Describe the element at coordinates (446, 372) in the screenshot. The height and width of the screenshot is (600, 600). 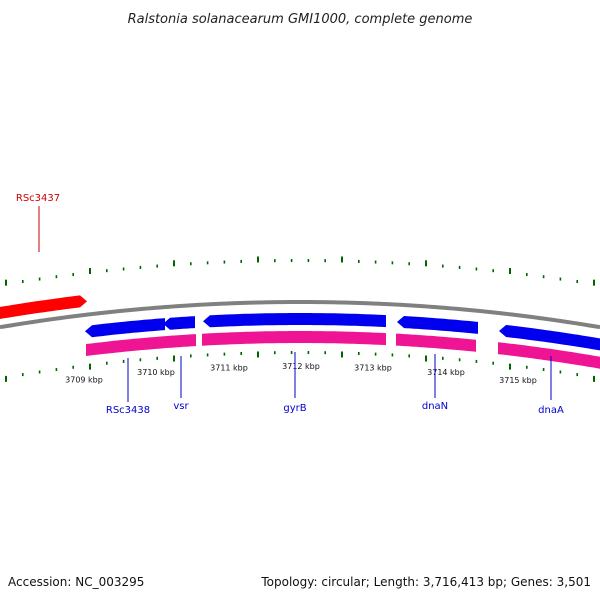
I see `scale-label: 3714 kbp` at that location.